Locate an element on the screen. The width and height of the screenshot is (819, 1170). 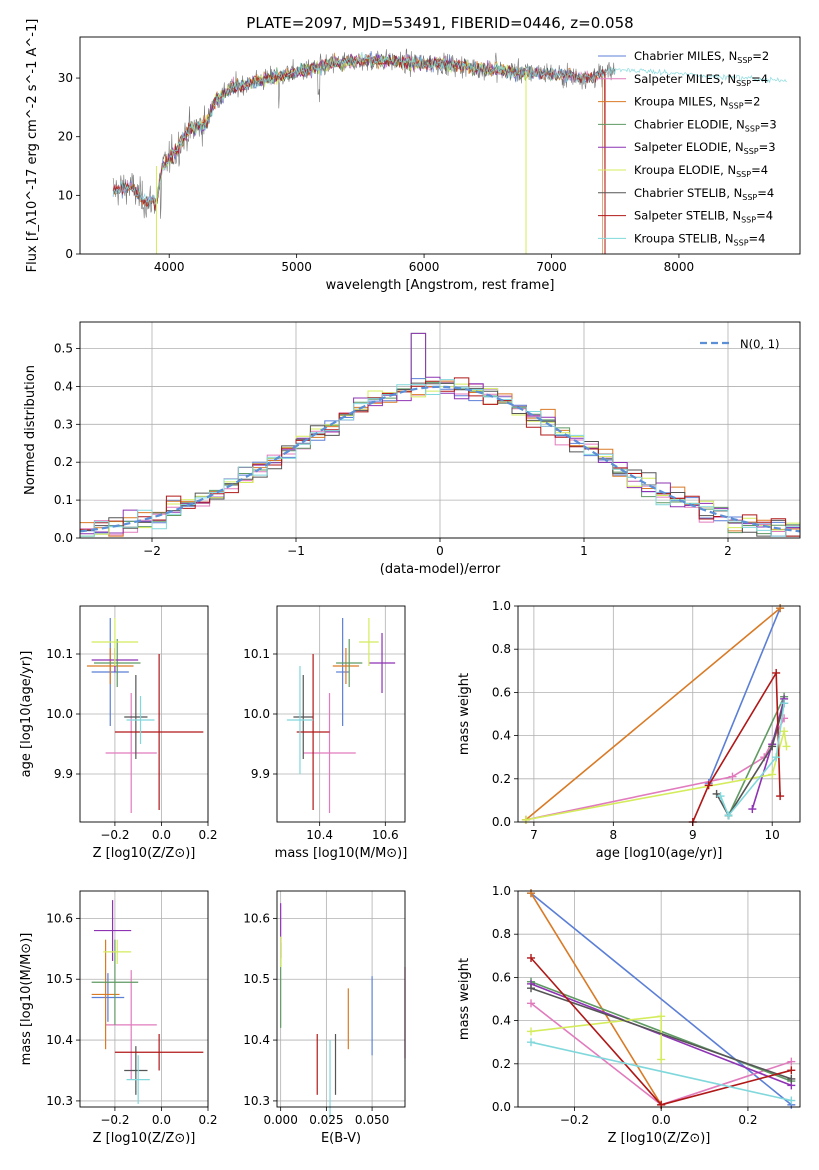
plot-area-weight-vs-Z is located at coordinates (661, 999).